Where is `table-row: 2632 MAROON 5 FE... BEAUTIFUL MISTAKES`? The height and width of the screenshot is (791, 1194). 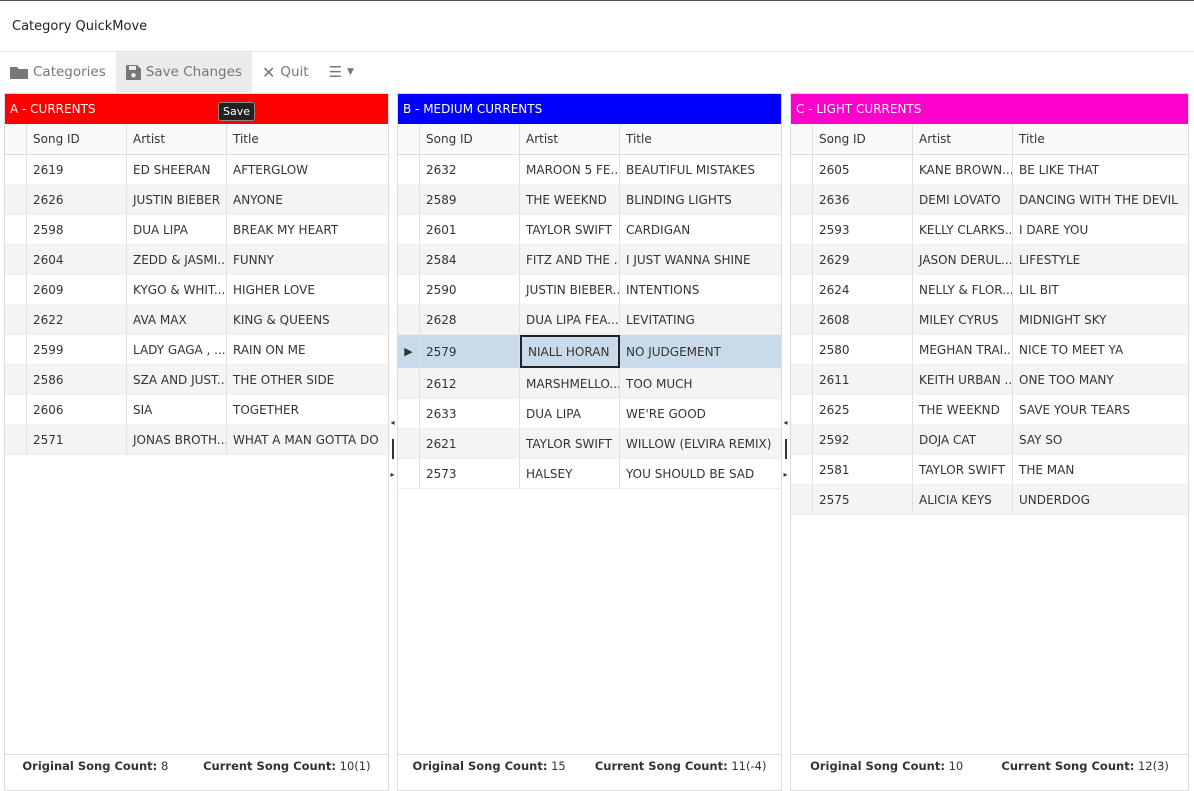
table-row: 2632 MAROON 5 FE... BEAUTIFUL MISTAKES is located at coordinates (589, 170).